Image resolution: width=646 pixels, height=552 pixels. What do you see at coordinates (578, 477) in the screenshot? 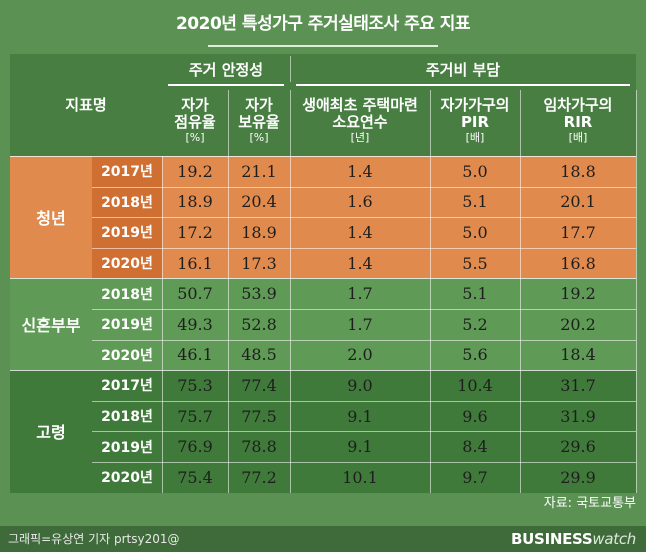
I see `table-cell-value: 29.9` at bounding box center [578, 477].